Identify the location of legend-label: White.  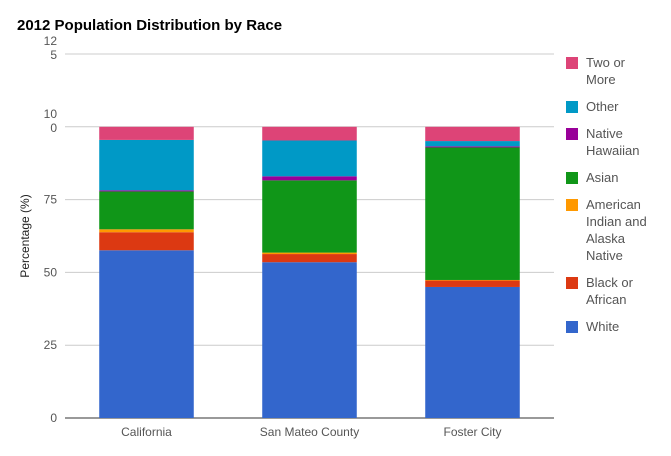
(602, 326).